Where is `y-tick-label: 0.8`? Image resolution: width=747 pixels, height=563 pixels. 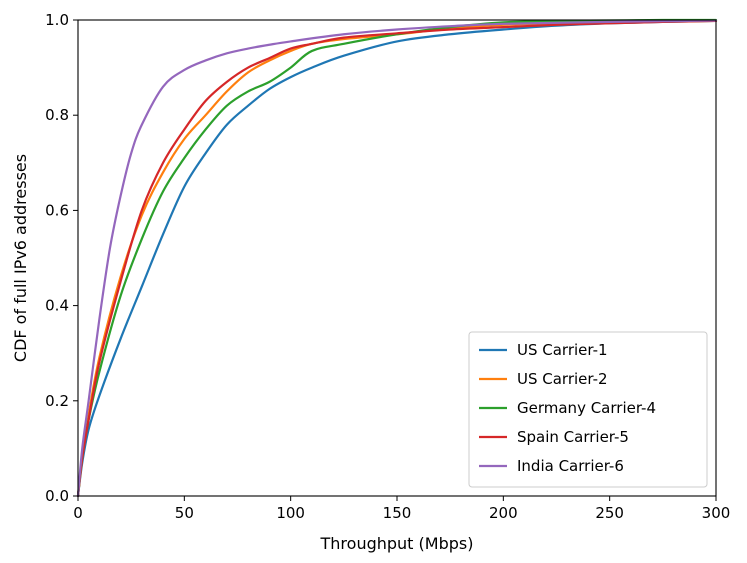 y-tick-label: 0.8 is located at coordinates (57, 115).